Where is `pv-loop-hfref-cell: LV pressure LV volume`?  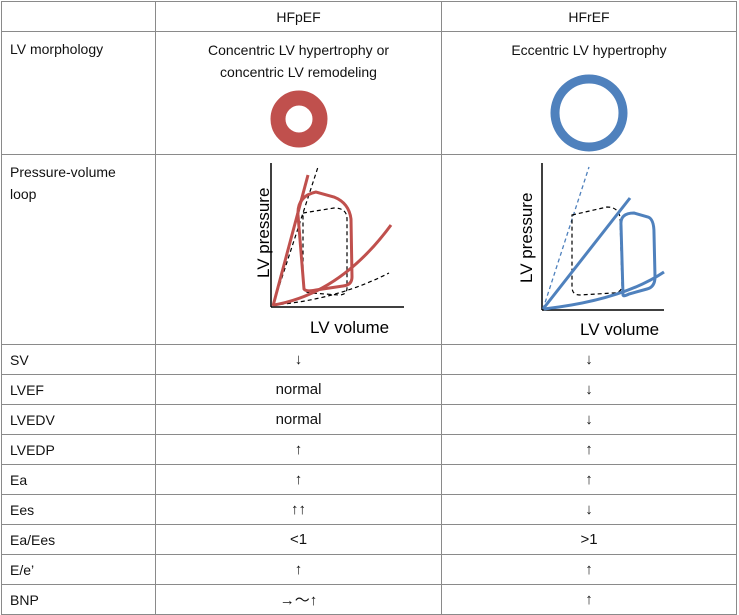
pv-loop-hfref-cell: LV pressure LV volume is located at coordinates (589, 249).